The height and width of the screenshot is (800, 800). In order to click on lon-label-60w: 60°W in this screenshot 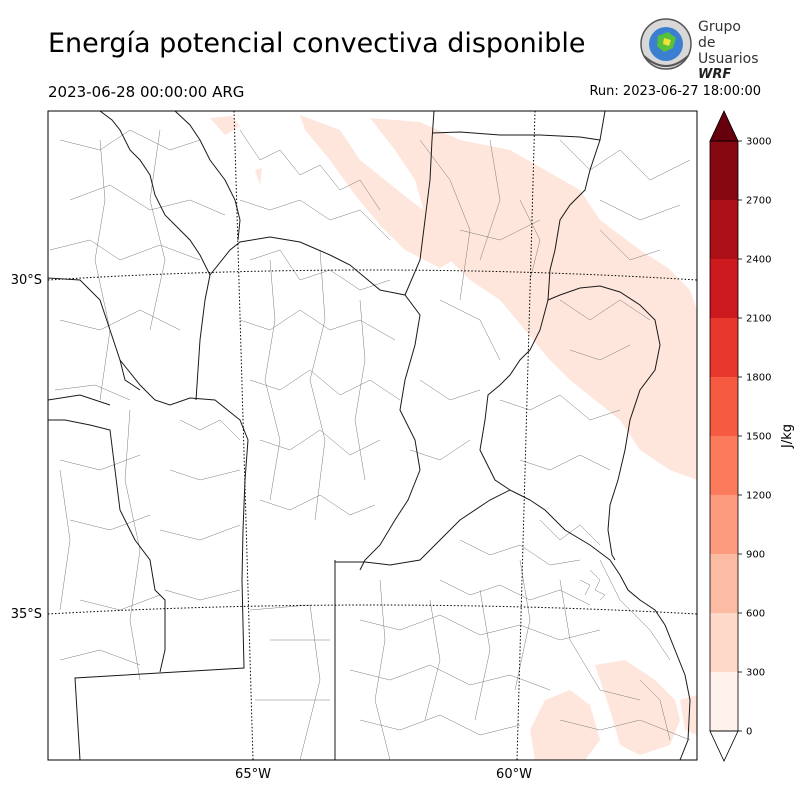, I will do `click(514, 774)`.